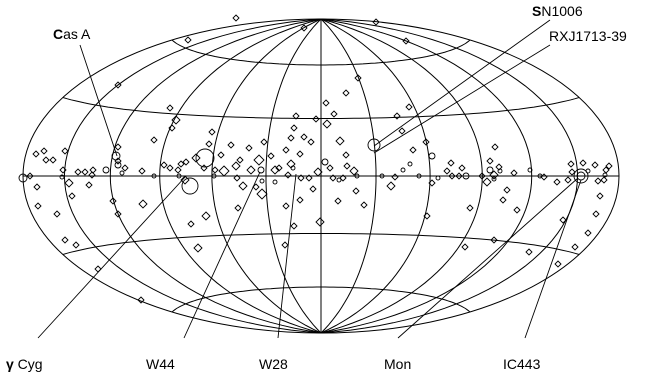  Describe the element at coordinates (321, 299) in the screenshot. I see `parallel-line` at that location.